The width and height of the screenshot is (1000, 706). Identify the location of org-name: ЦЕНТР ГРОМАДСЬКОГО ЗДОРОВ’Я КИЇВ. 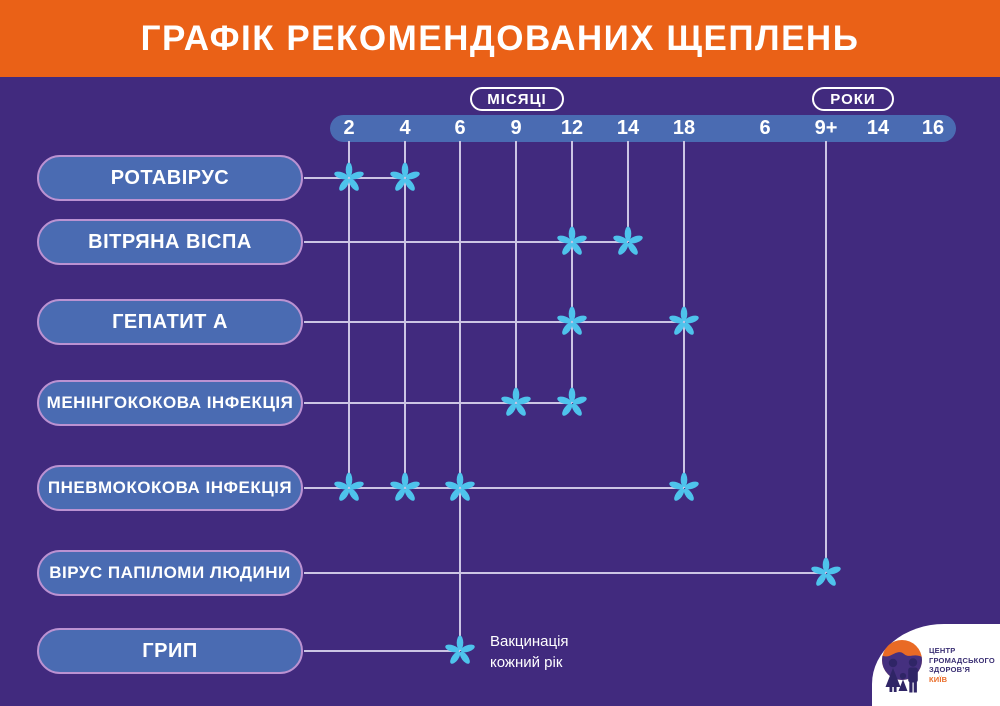
(964, 665).